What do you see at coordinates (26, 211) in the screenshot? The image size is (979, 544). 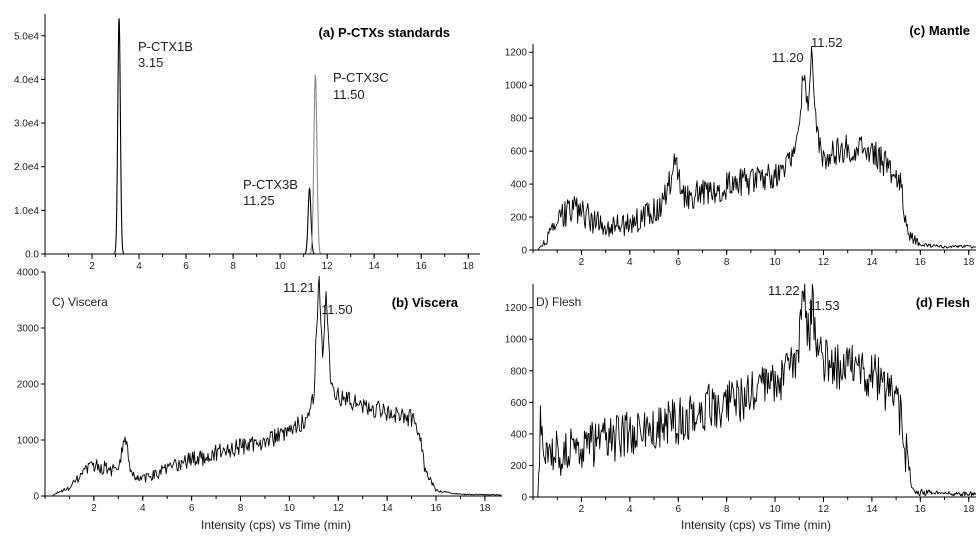 I see `y-tick-label: 1.0e4` at bounding box center [26, 211].